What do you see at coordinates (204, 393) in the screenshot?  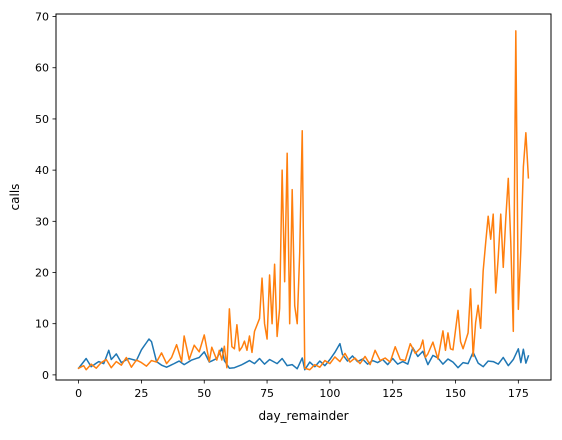 I see `x-tick-label: 50` at bounding box center [204, 393].